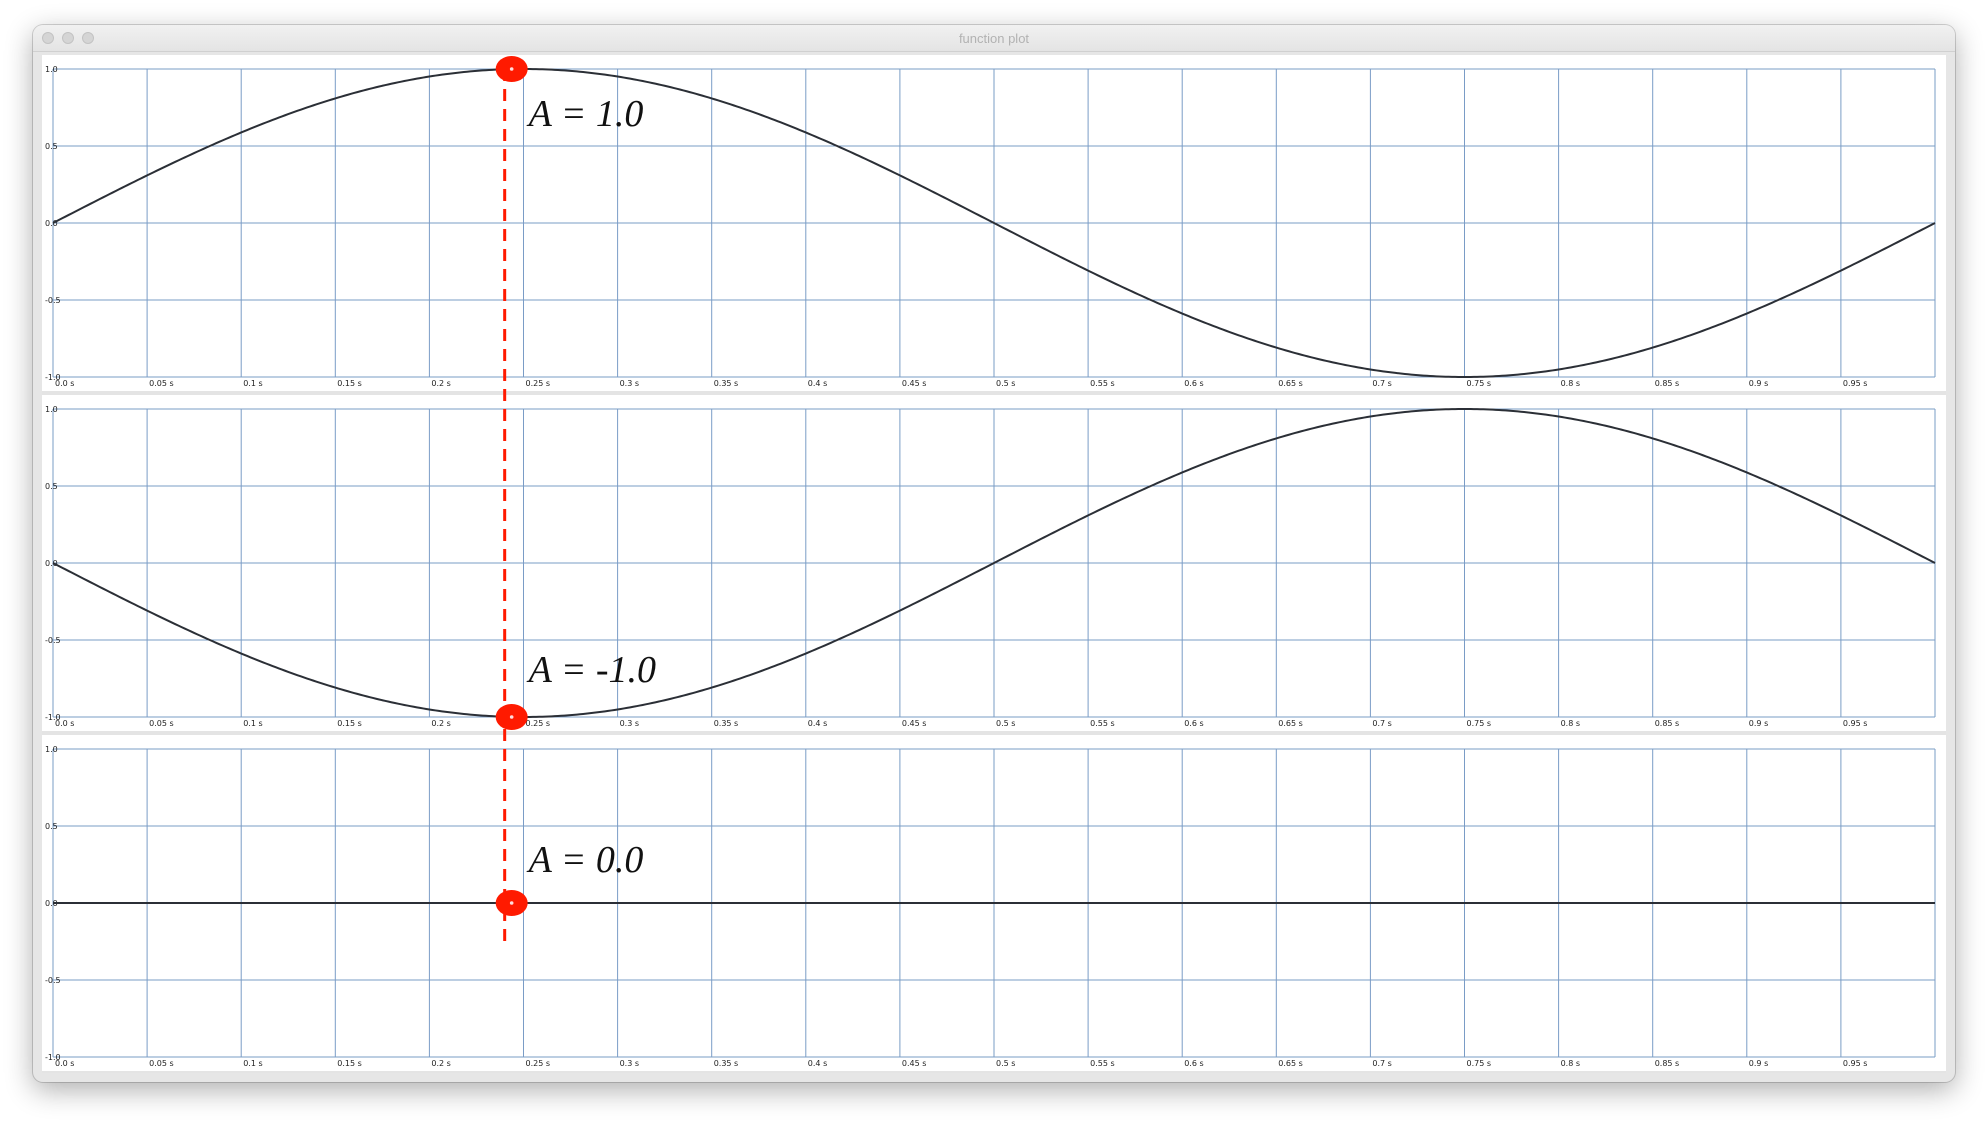 The width and height of the screenshot is (1988, 1125). What do you see at coordinates (585, 114) in the screenshot?
I see `amplitude-annotation: A = 1.0` at bounding box center [585, 114].